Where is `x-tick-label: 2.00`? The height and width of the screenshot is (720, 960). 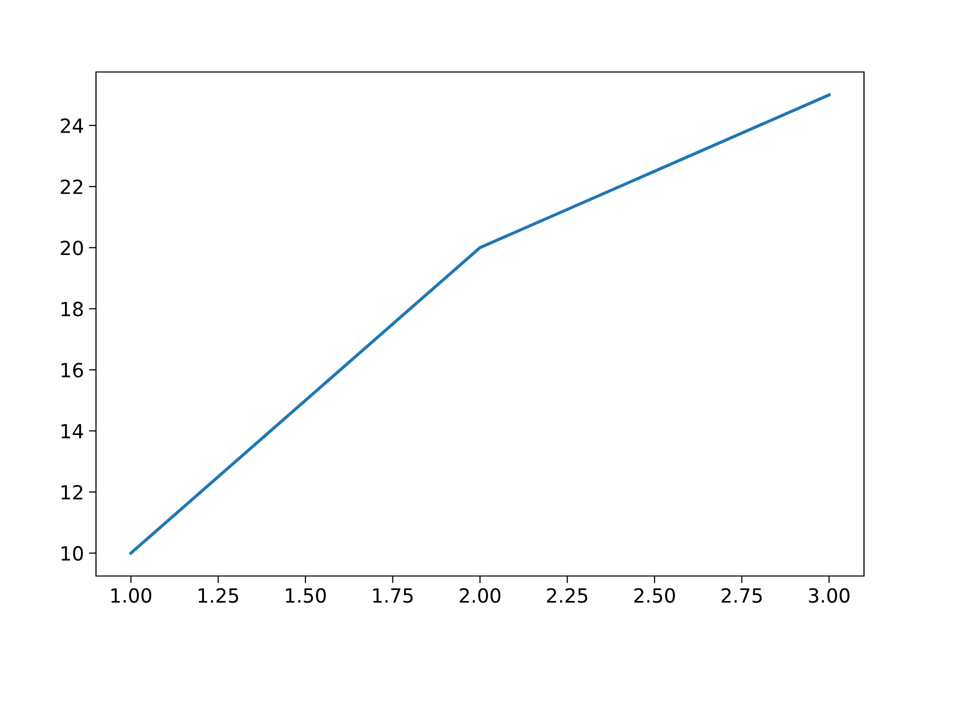
x-tick-label: 2.00 is located at coordinates (480, 595).